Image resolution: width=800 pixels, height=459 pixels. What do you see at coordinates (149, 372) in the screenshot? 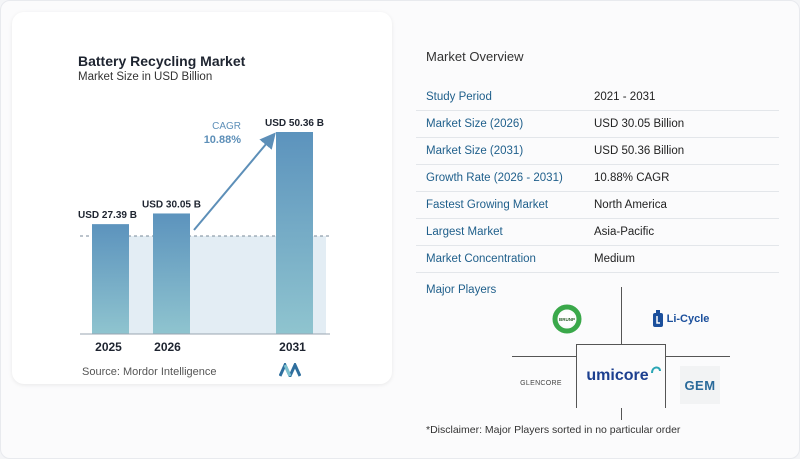
I see `source-note: Source: Mordor Intelligence` at bounding box center [149, 372].